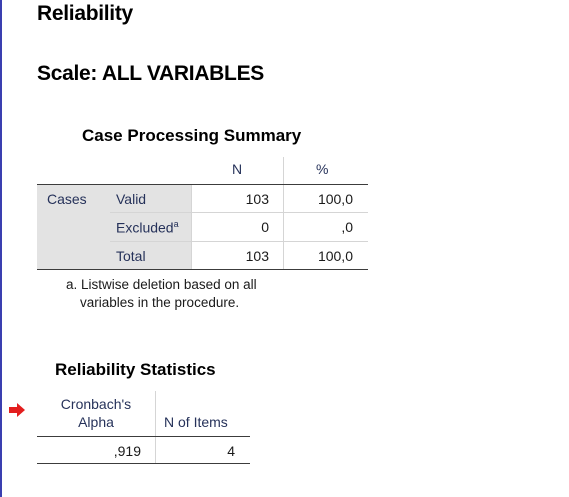 The width and height of the screenshot is (569, 497). I want to click on col-header-percent: %, so click(322, 169).